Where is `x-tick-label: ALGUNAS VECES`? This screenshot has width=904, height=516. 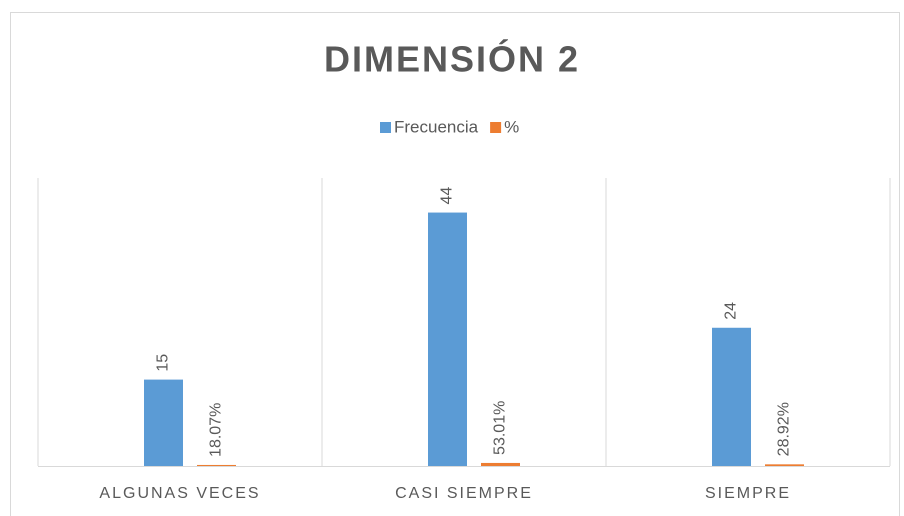 x-tick-label: ALGUNAS VECES is located at coordinates (179, 493).